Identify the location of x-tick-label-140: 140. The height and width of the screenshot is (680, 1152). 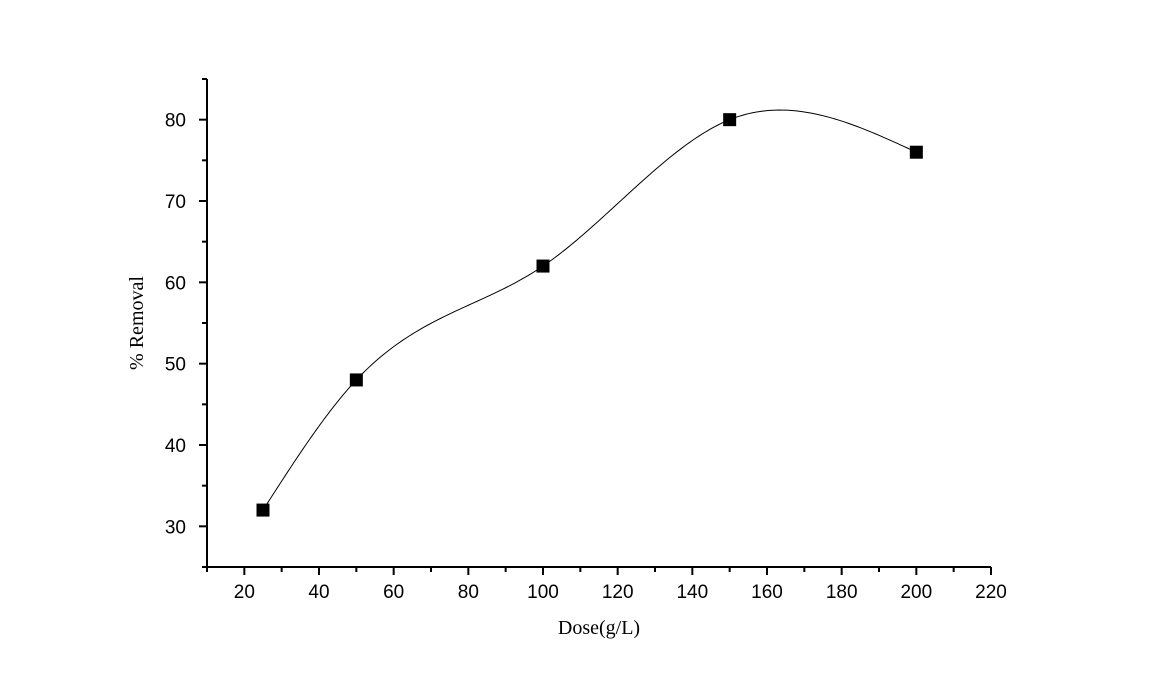
(692, 592).